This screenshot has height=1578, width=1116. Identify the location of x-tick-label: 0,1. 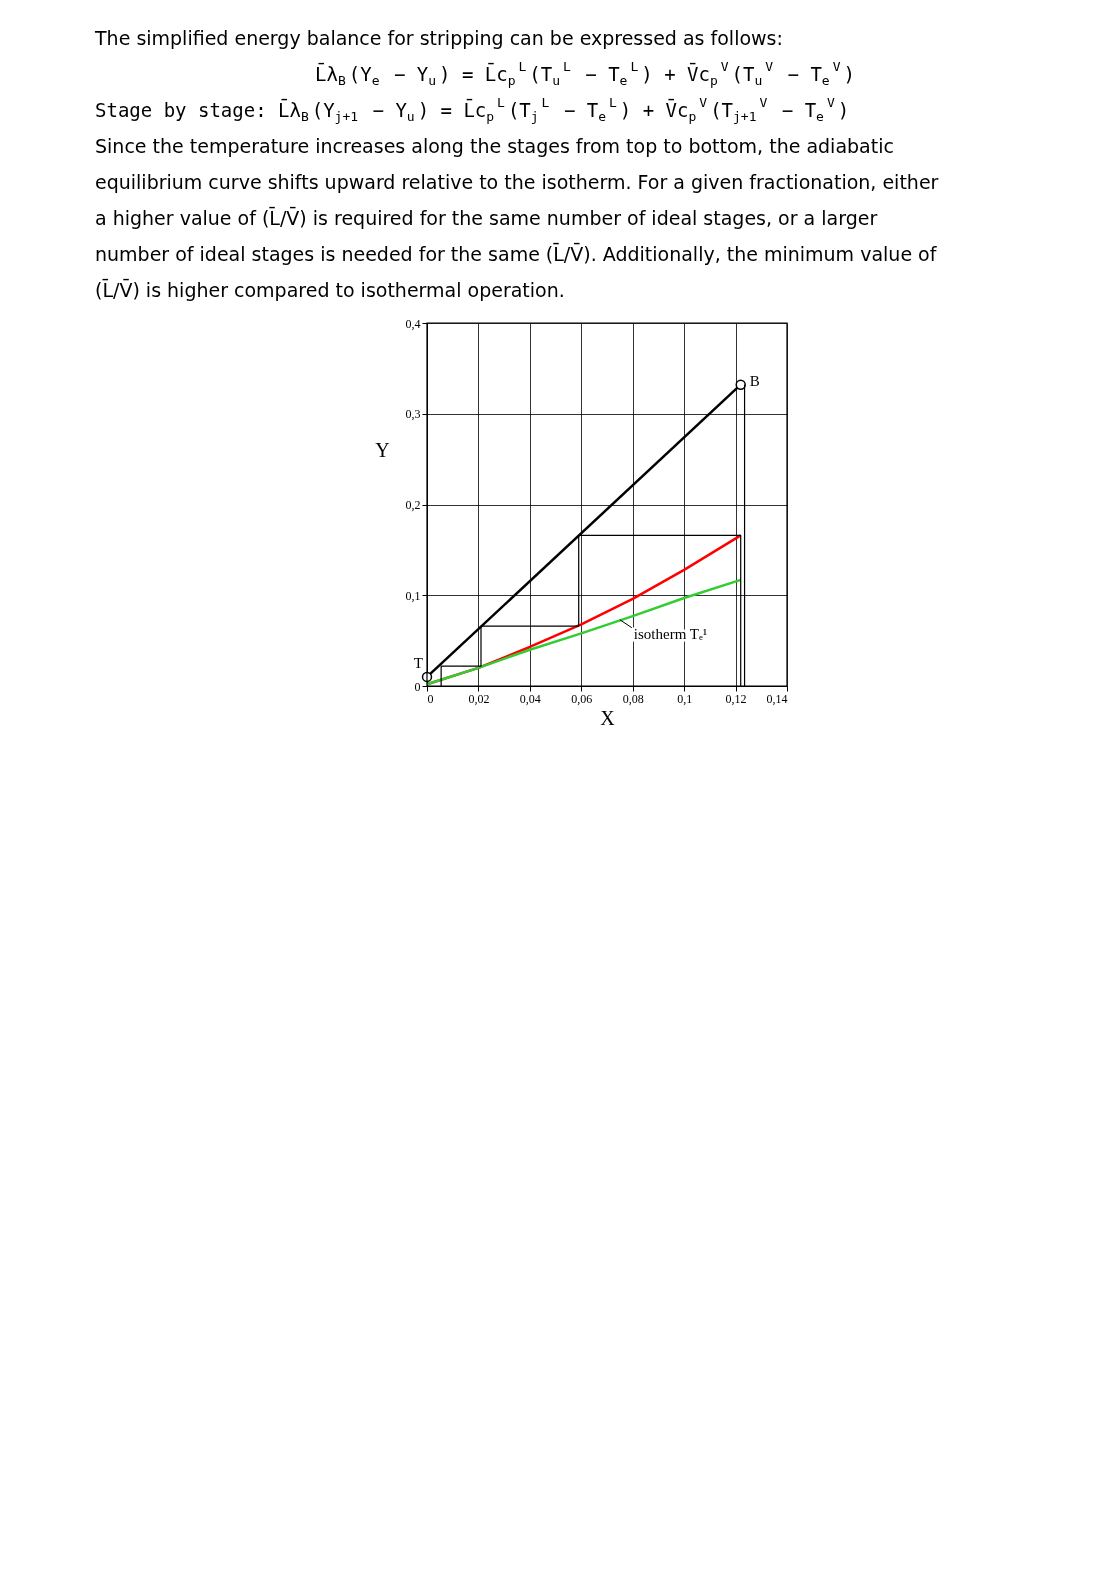
(685, 698).